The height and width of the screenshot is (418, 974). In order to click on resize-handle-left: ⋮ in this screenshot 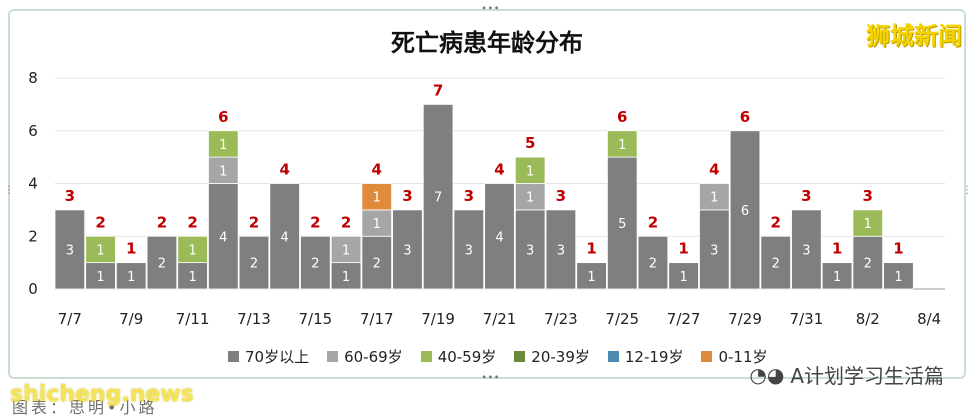, I will do `click(9, 190)`.